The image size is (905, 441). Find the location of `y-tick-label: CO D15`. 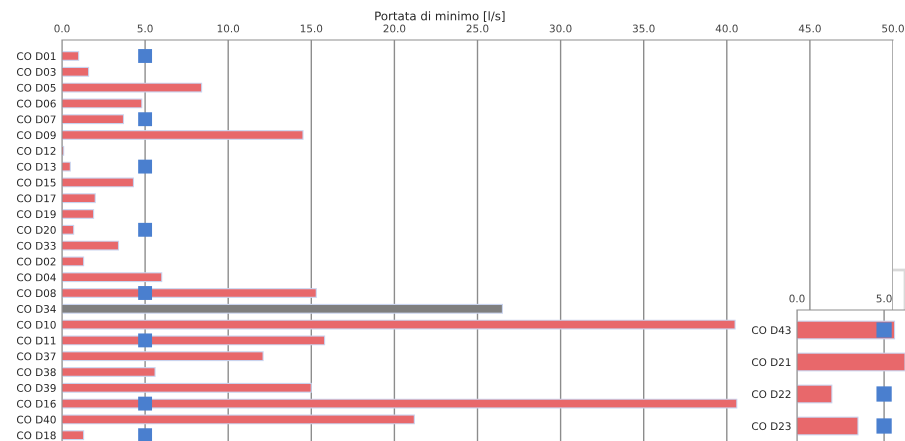

y-tick-label: CO D15 is located at coordinates (36, 182).